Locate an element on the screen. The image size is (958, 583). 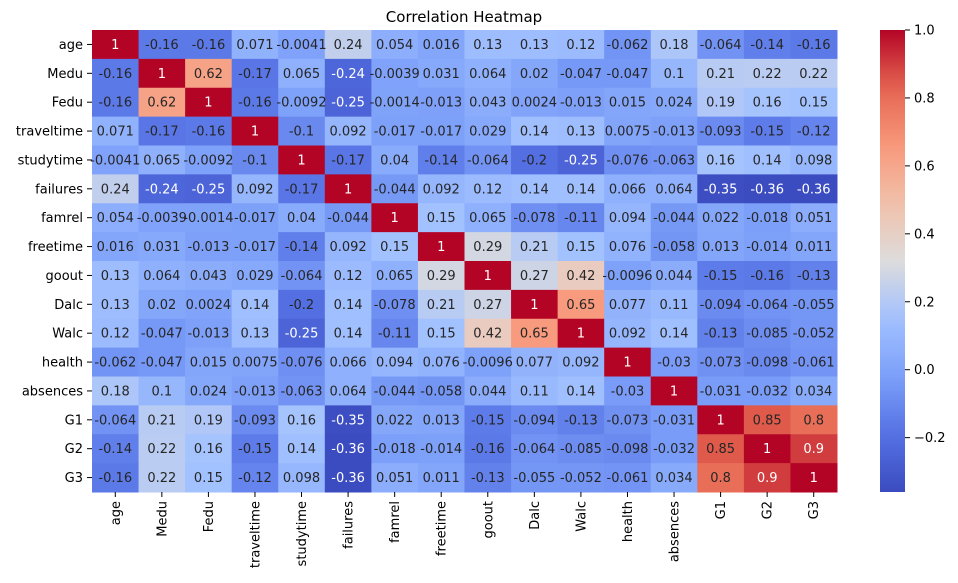
cell-label: -0.1 is located at coordinates (254, 160).